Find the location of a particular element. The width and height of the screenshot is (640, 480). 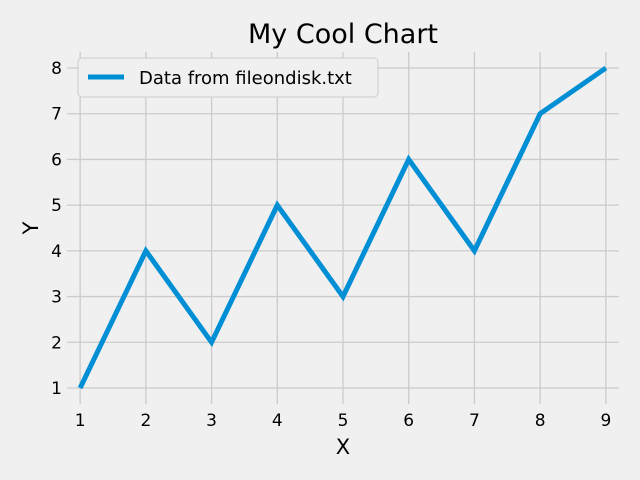

y-tick-label: 3 is located at coordinates (56, 298).